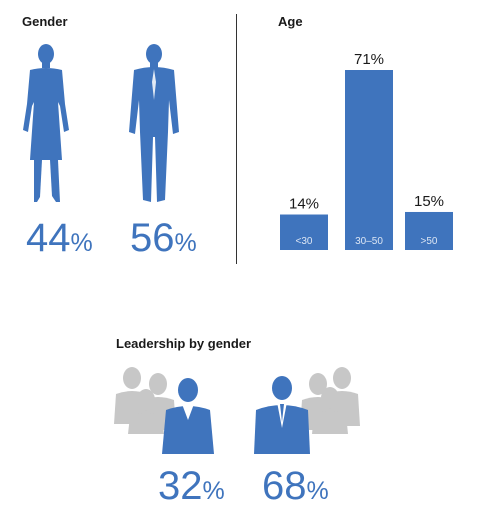 The width and height of the screenshot is (480, 522). I want to click on leadership-female-unit: %, so click(213, 491).